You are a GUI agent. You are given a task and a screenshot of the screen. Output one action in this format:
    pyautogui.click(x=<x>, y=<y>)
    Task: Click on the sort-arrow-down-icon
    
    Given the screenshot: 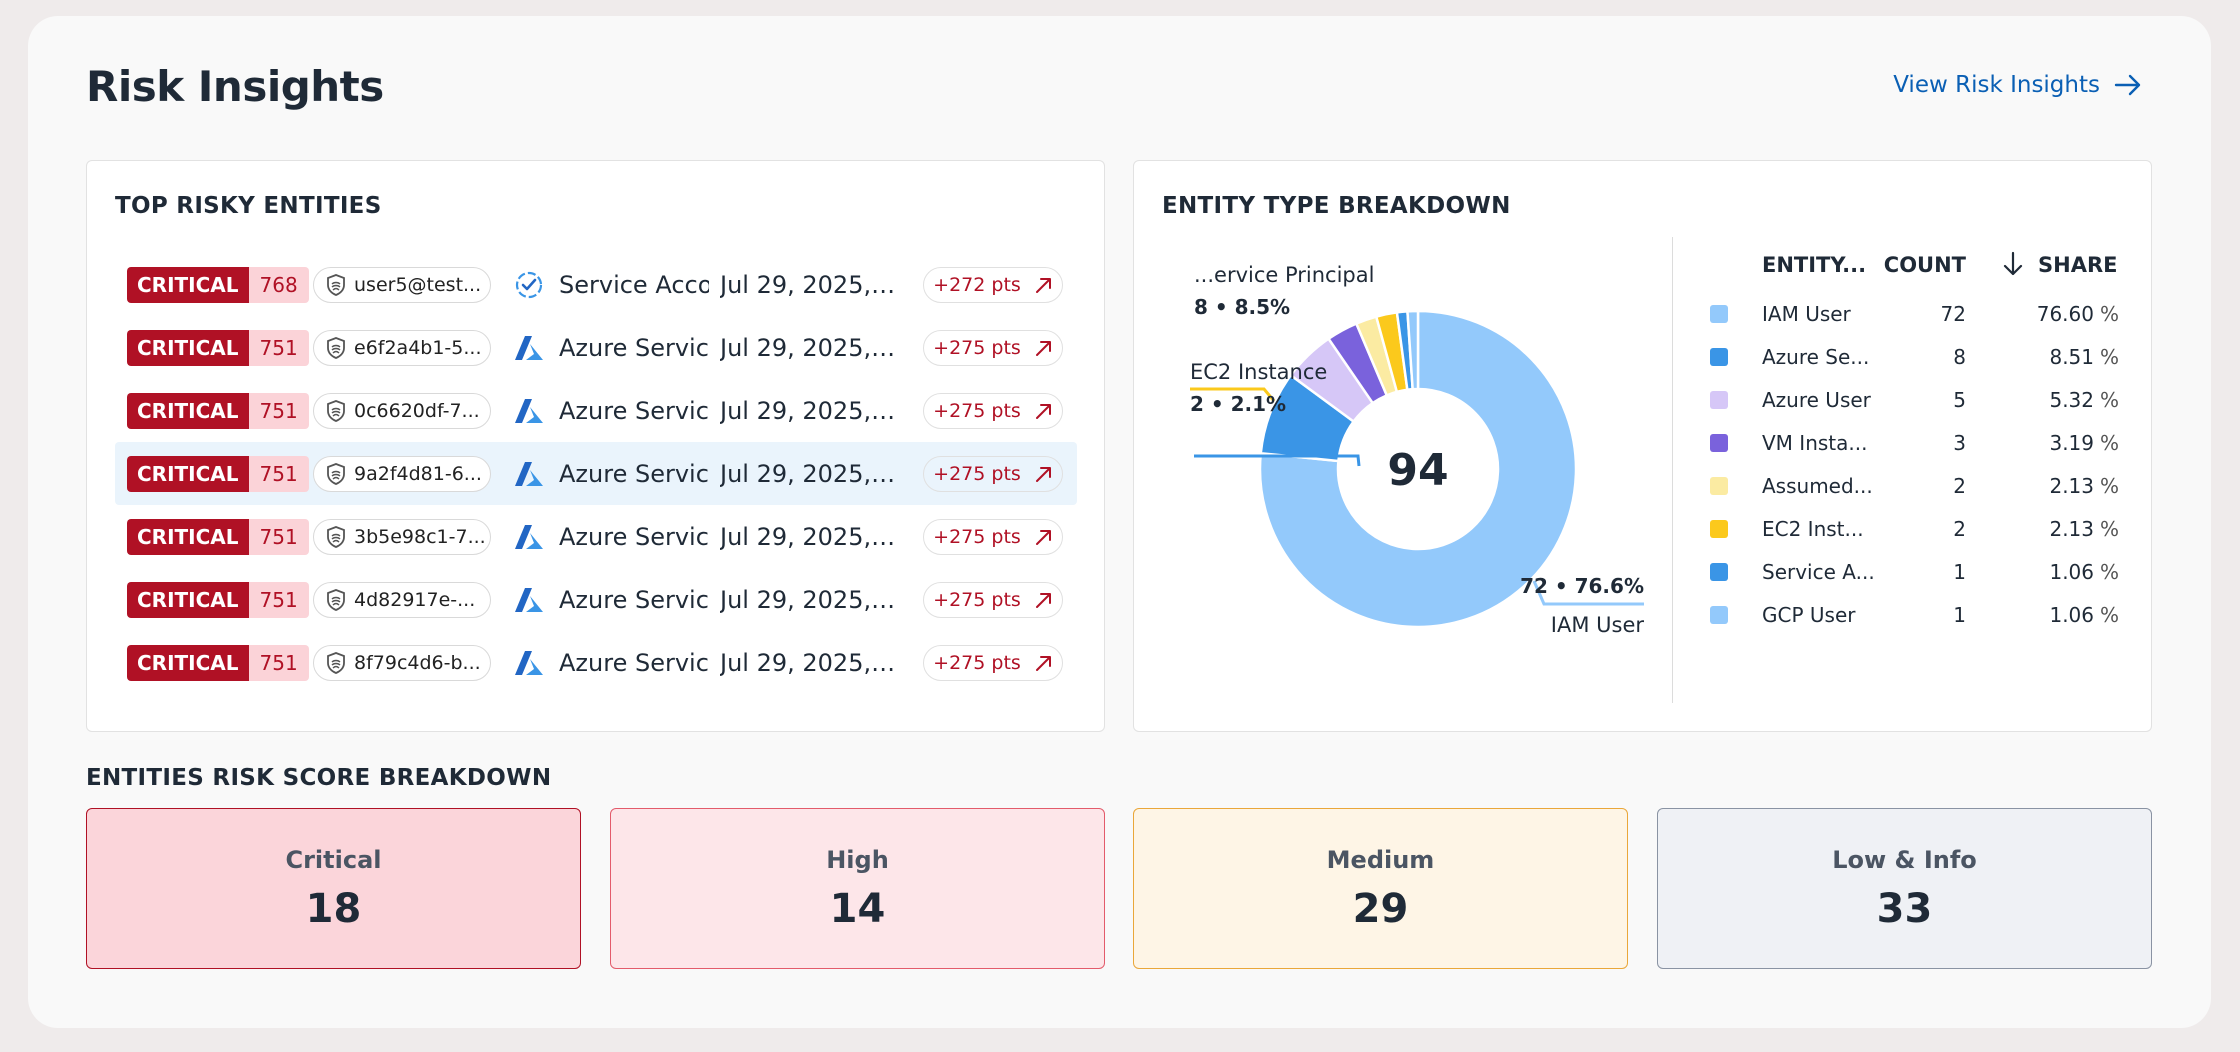 What is the action you would take?
    pyautogui.click(x=2013, y=266)
    